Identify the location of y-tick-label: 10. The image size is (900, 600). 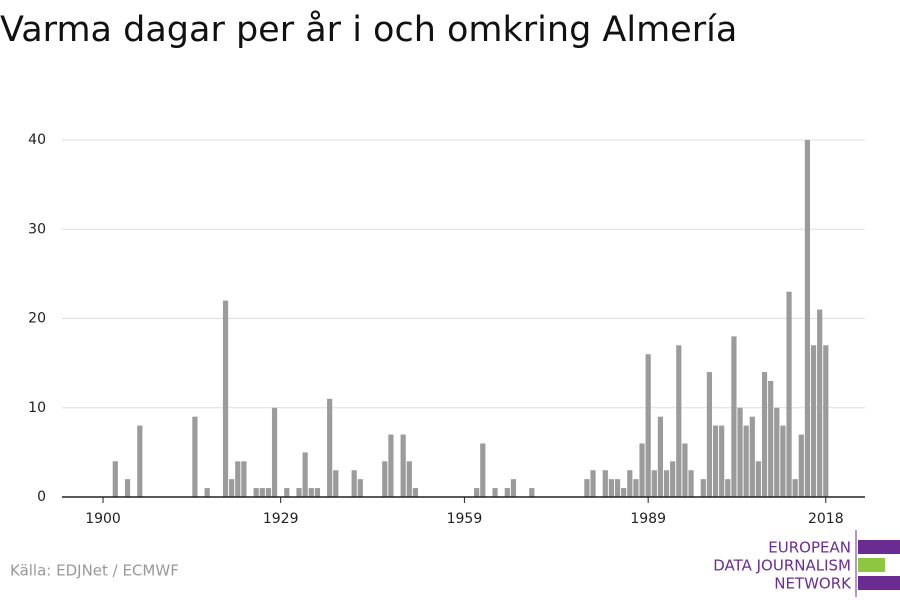
(37, 408).